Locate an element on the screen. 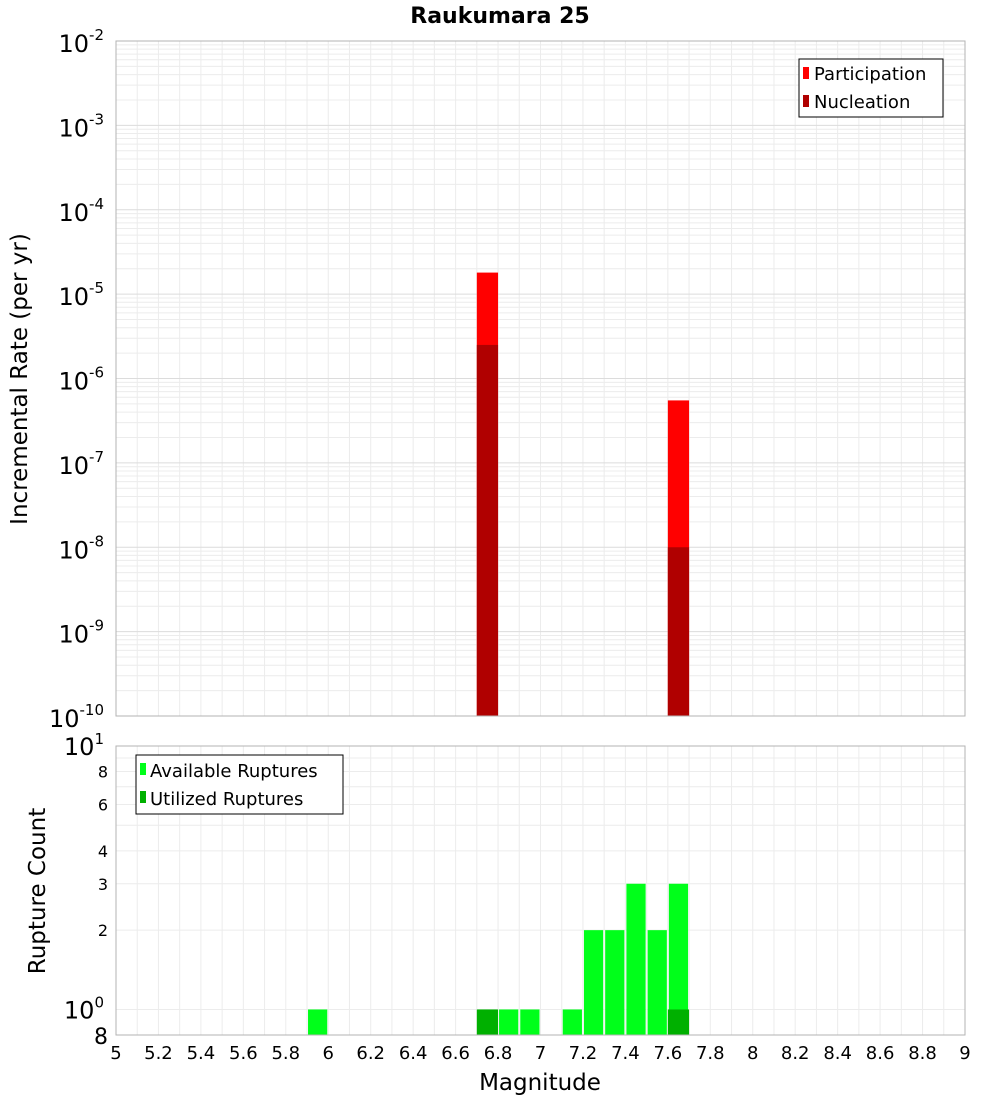 This screenshot has width=1000, height=1100. x-tick-label: 6.6 is located at coordinates (455, 1053).